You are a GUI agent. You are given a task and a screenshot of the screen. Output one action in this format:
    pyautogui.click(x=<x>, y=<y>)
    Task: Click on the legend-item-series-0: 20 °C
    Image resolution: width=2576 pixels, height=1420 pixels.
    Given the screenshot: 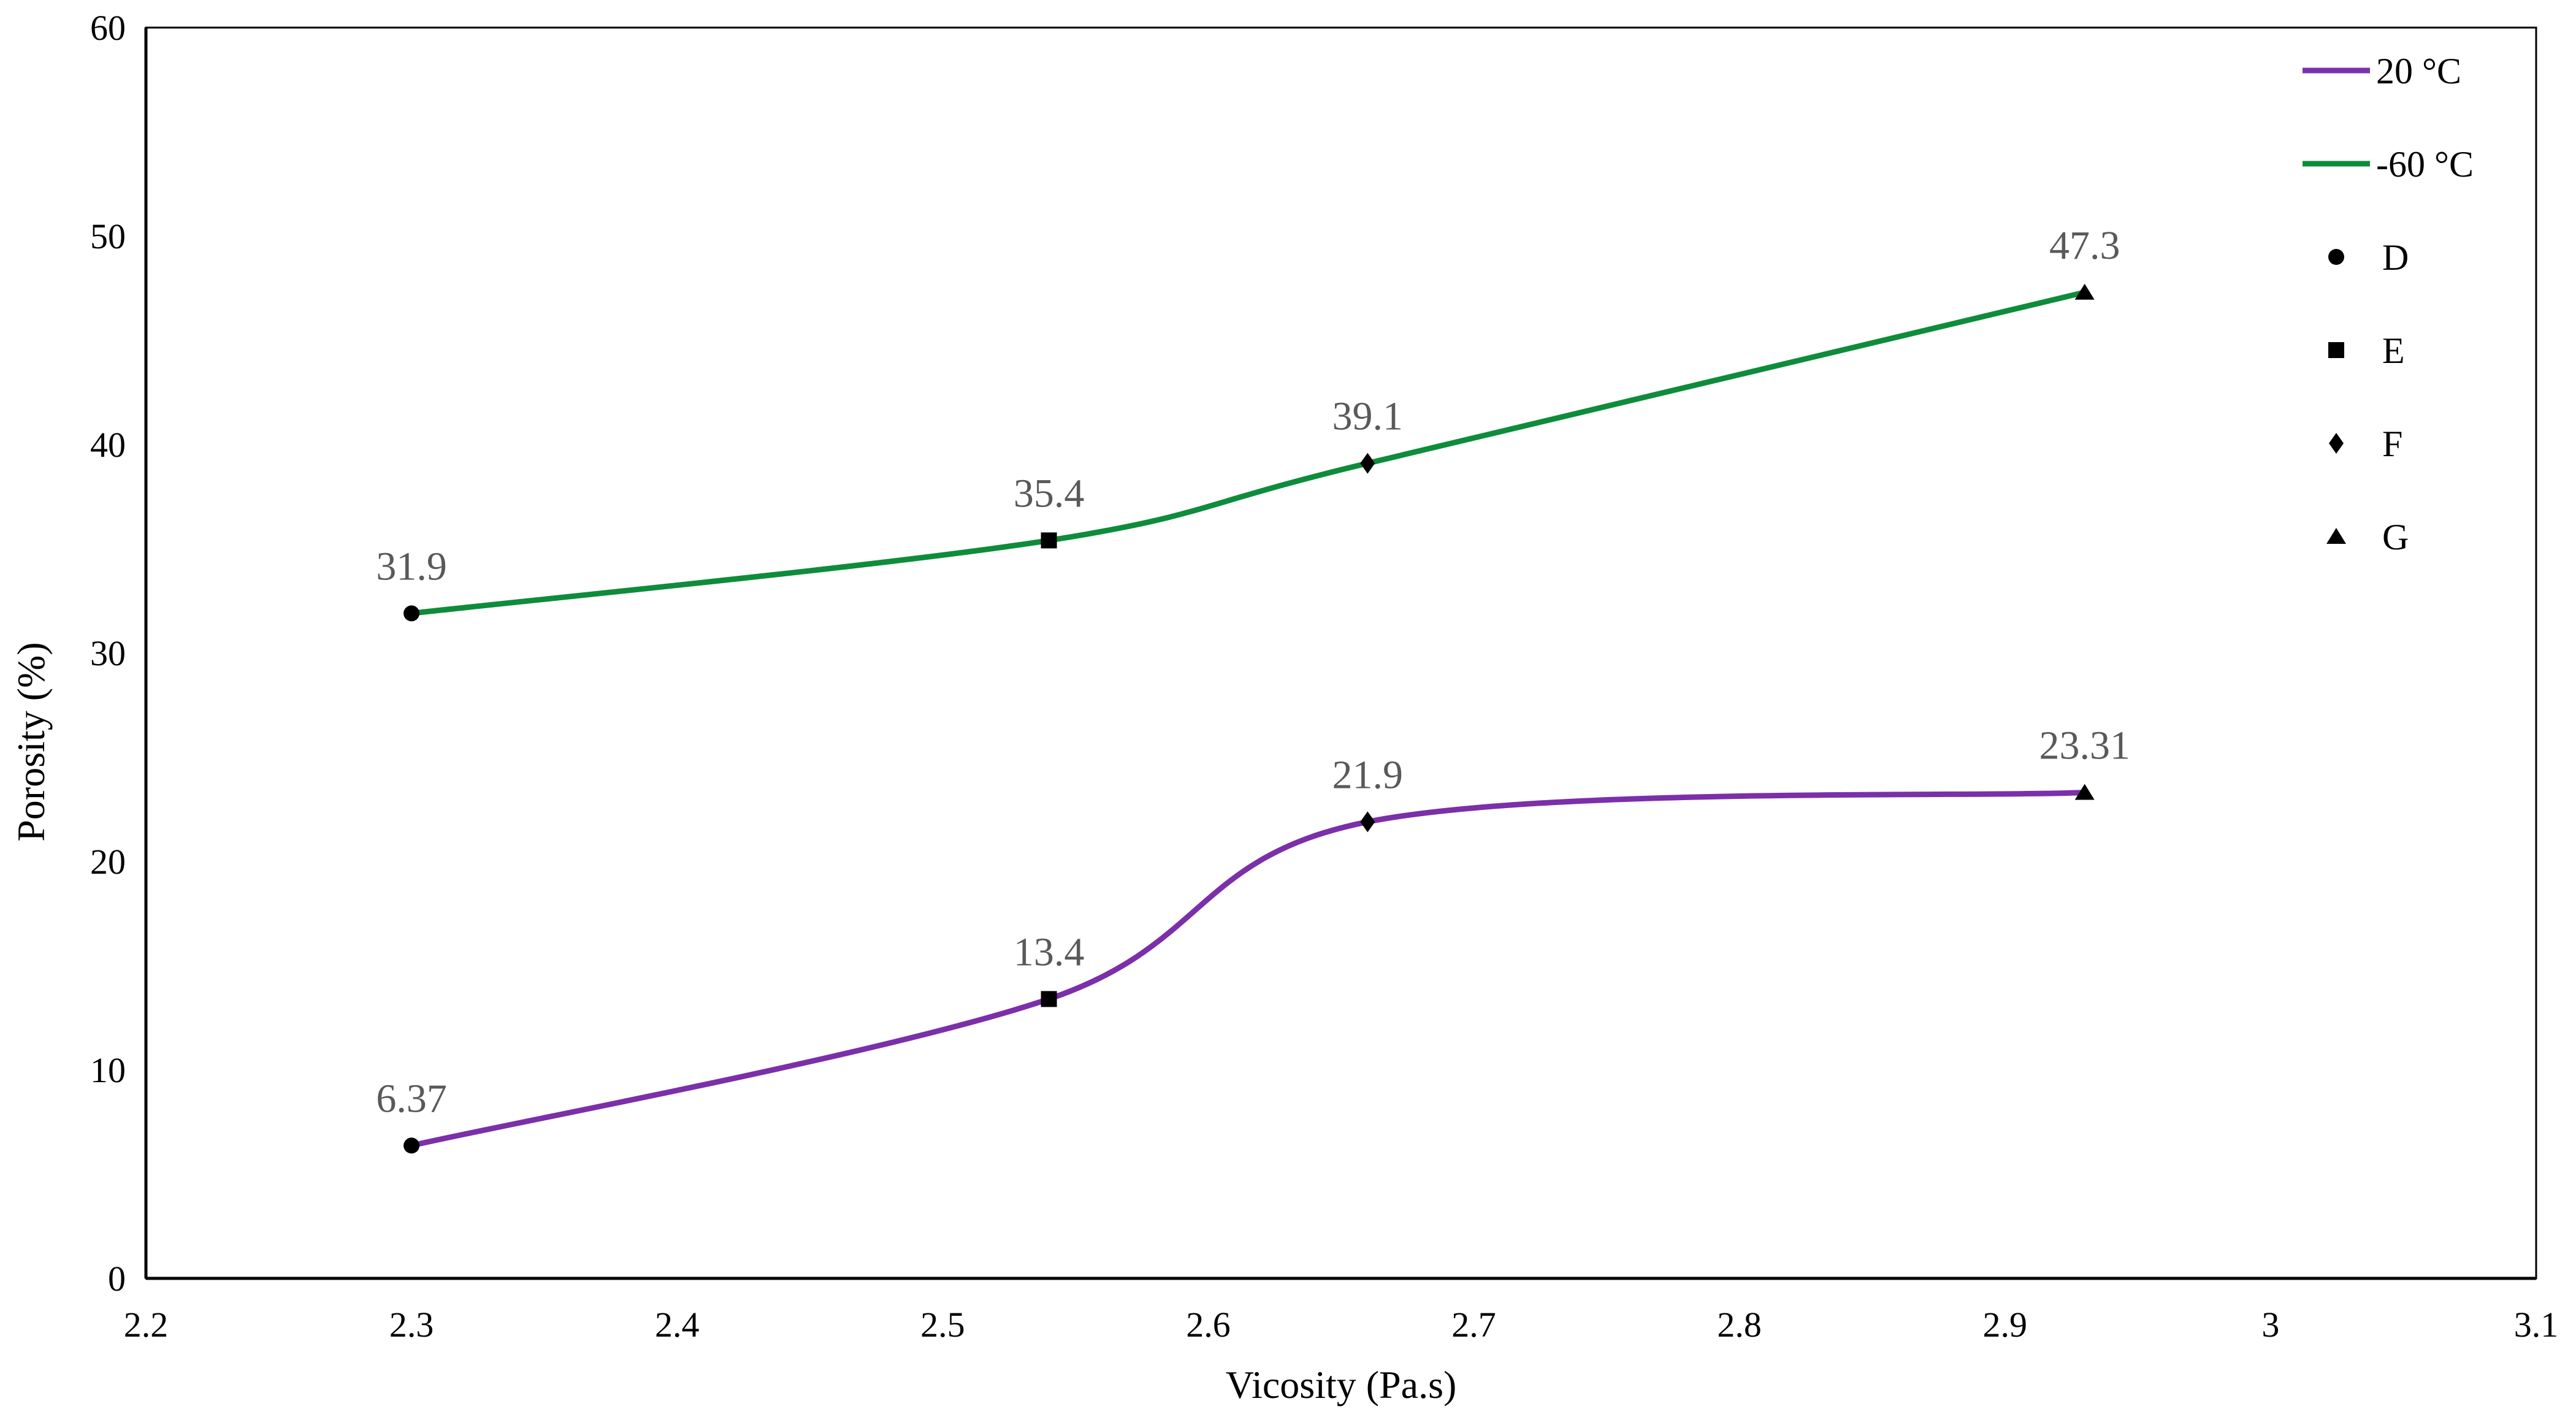 What is the action you would take?
    pyautogui.click(x=2382, y=71)
    